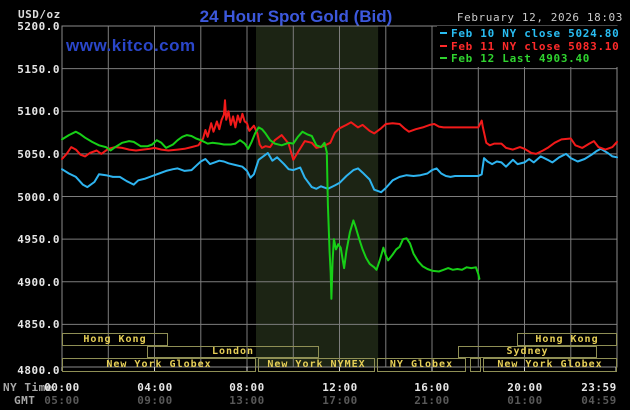  Describe the element at coordinates (155, 400) in the screenshot. I see `x-tick-label-gmt: 09:00` at that location.